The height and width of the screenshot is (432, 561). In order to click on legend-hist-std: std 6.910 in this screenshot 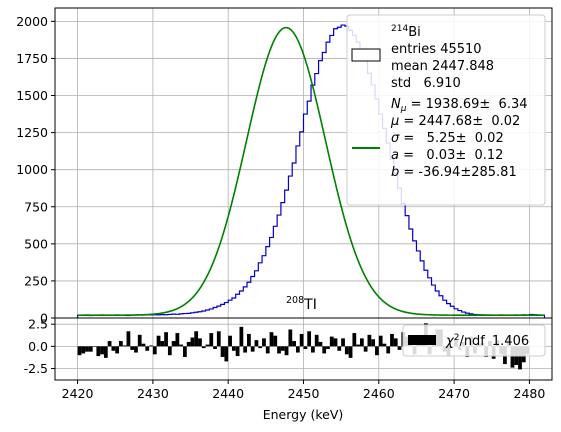, I will do `click(426, 83)`.